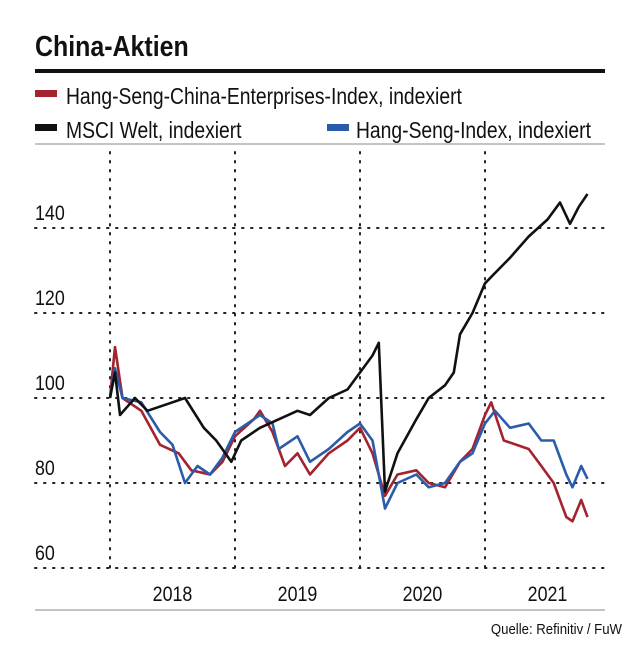 The height and width of the screenshot is (671, 640). I want to click on legend-swatch-hscei, so click(46, 93).